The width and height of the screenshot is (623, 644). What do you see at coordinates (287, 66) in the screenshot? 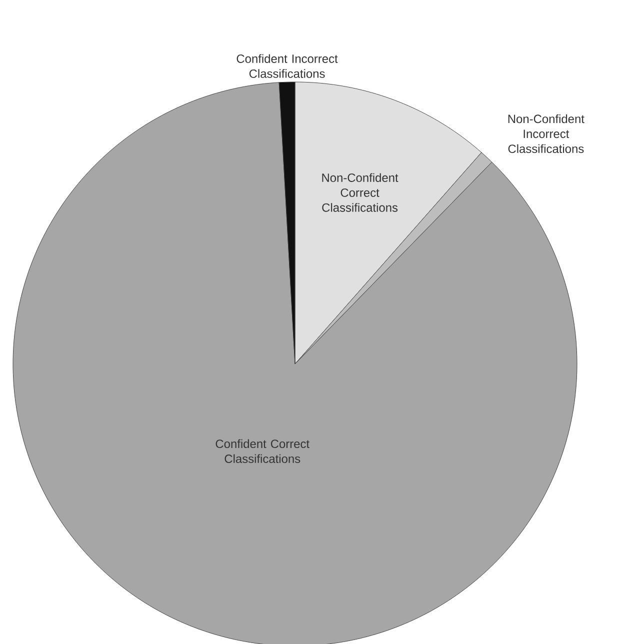
I see `slice-label: Confident Incorrect Classifications` at bounding box center [287, 66].